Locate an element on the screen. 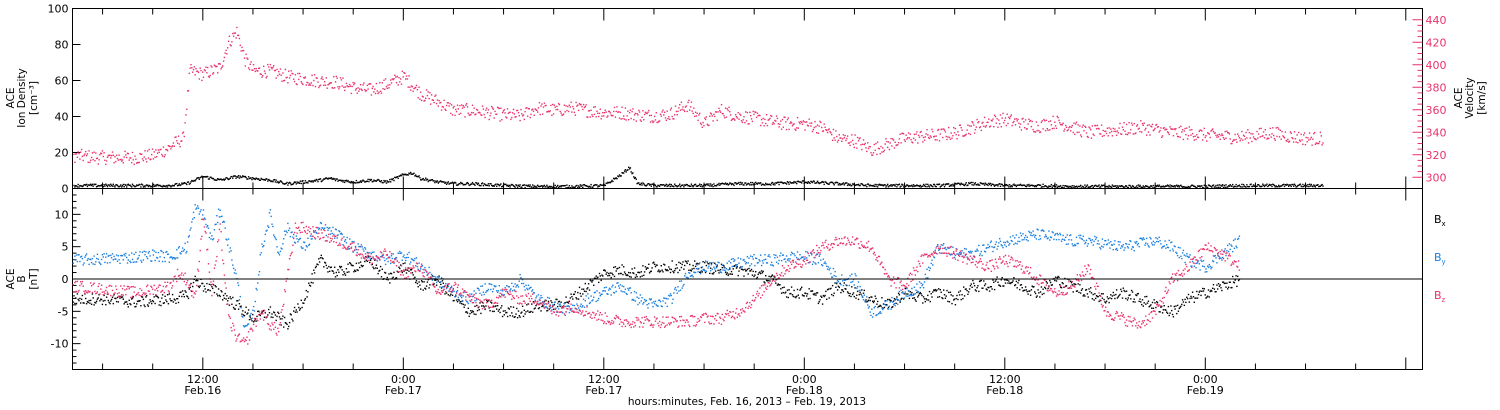 The image size is (1500, 410). top-ytick-label-4: 80 is located at coordinates (62, 45).